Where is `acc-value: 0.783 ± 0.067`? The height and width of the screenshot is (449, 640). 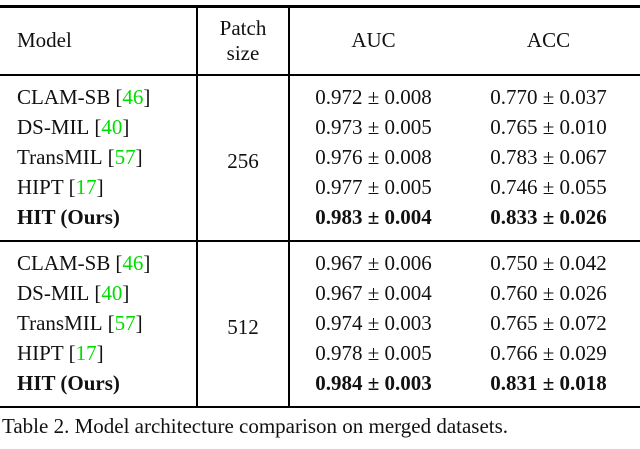 acc-value: 0.783 ± 0.067 is located at coordinates (548, 156).